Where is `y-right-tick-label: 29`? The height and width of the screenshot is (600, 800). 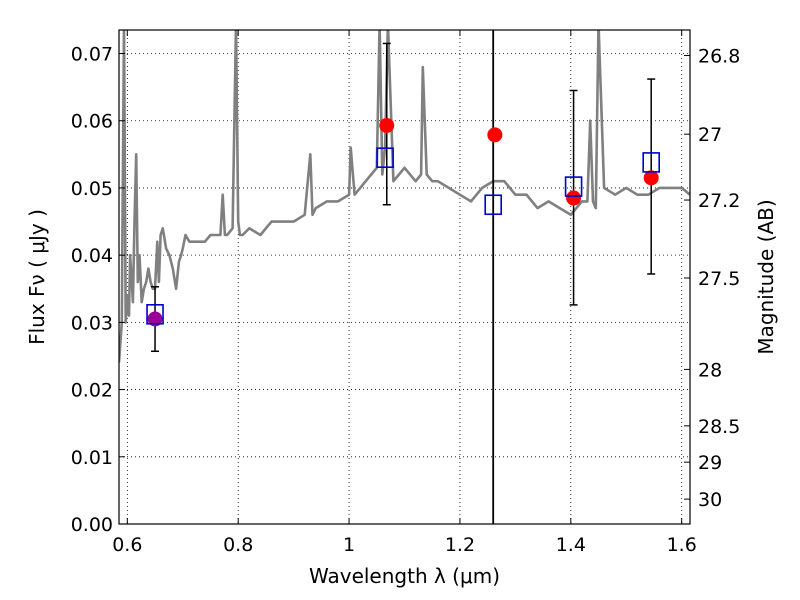
y-right-tick-label: 29 is located at coordinates (710, 463).